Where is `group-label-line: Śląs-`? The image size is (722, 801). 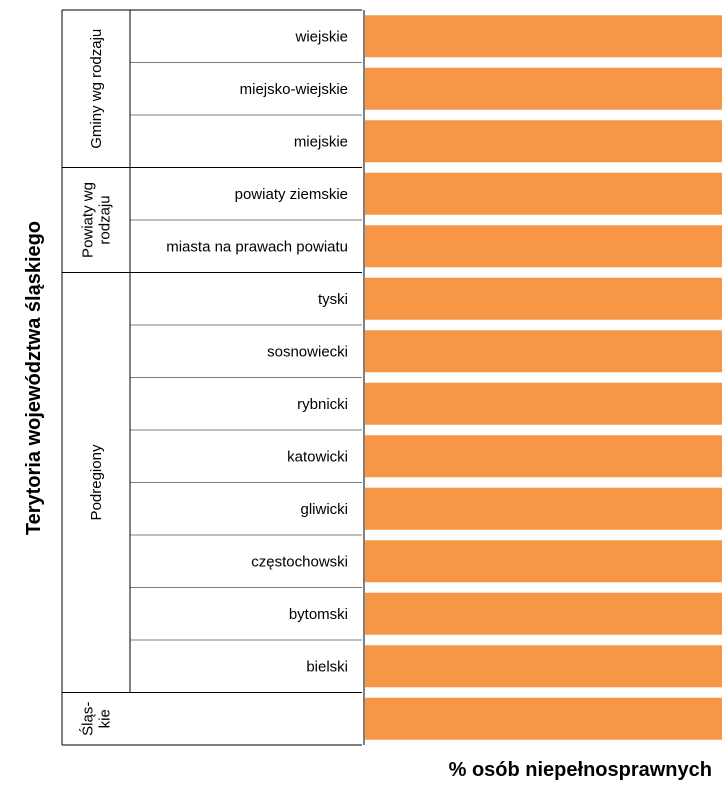 group-label-line: Śląs- is located at coordinates (88, 719).